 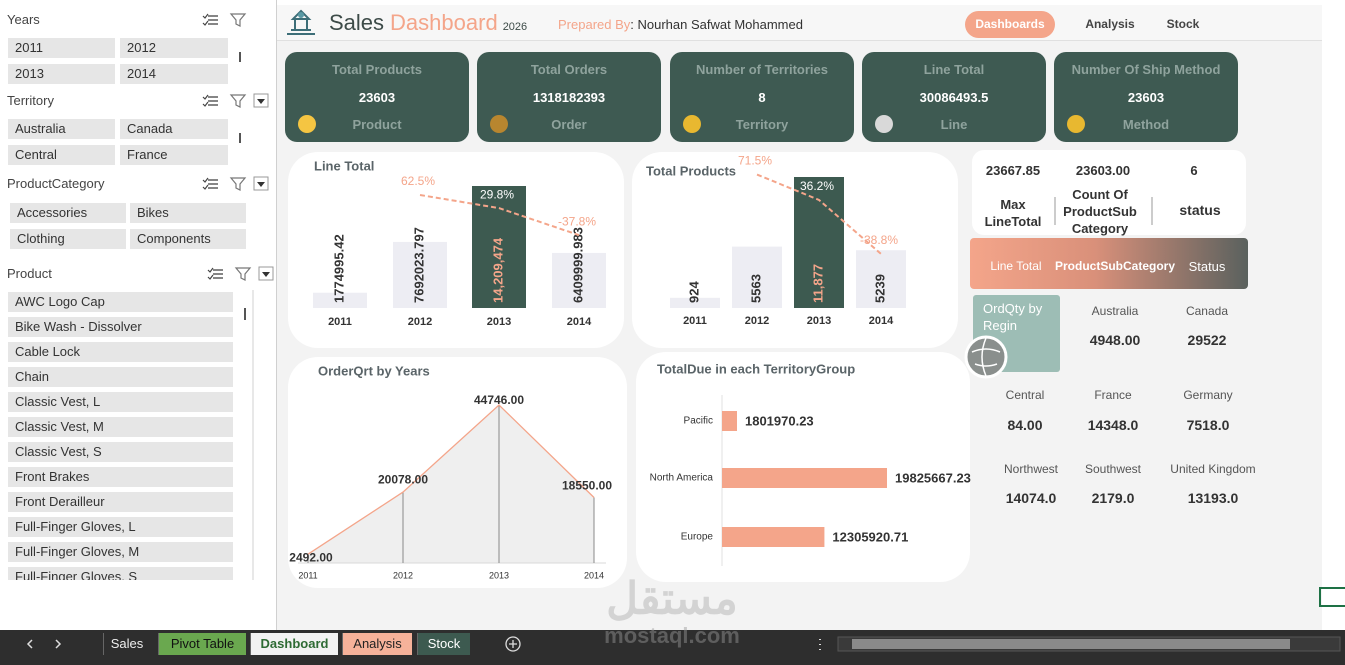 What do you see at coordinates (188, 213) in the screenshot?
I see `slicer-item: Bikes` at bounding box center [188, 213].